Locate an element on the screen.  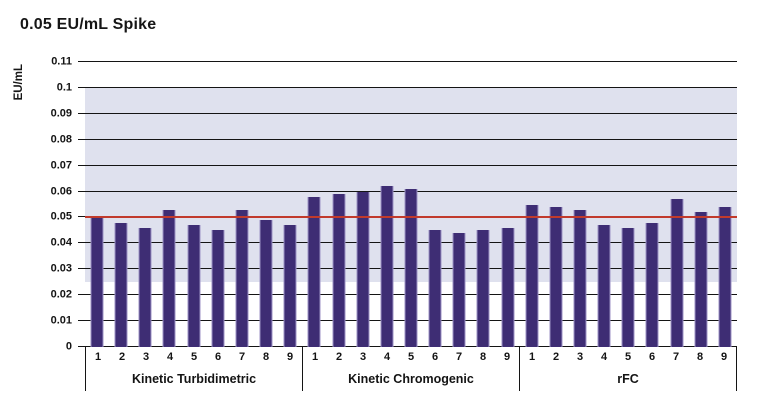
y-tick-label: 0.1 is located at coordinates (64, 87).